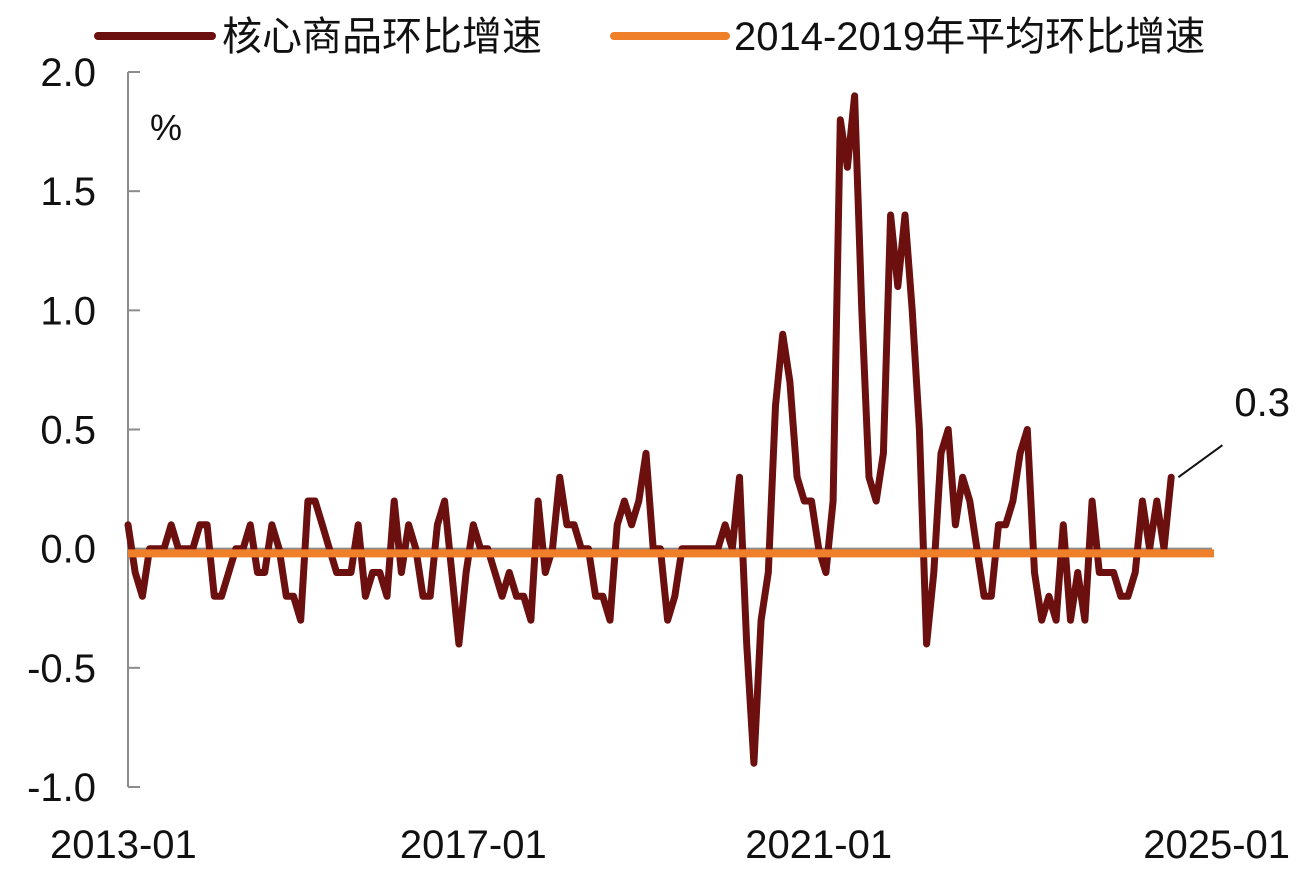  What do you see at coordinates (68, 311) in the screenshot?
I see `y-tick-label: 1.0` at bounding box center [68, 311].